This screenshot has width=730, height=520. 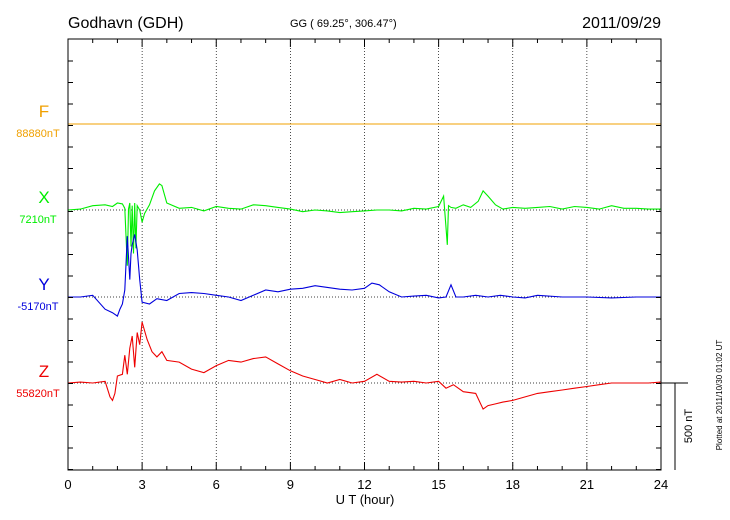 What do you see at coordinates (689, 426) in the screenshot?
I see `scale-bar-label: 500 nT` at bounding box center [689, 426].